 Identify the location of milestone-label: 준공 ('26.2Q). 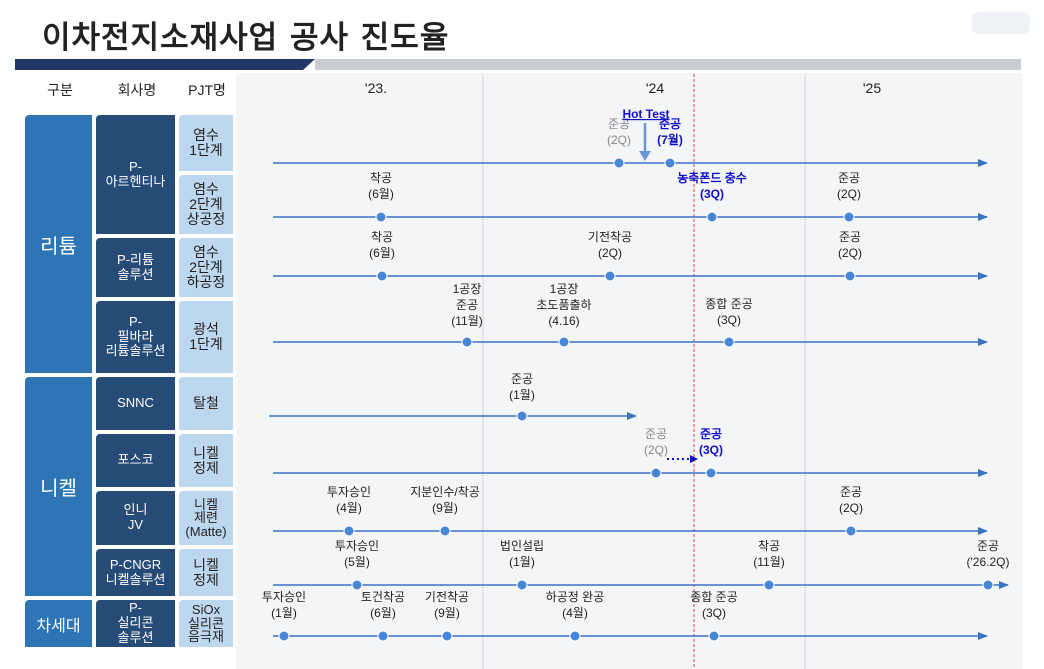
(988, 554).